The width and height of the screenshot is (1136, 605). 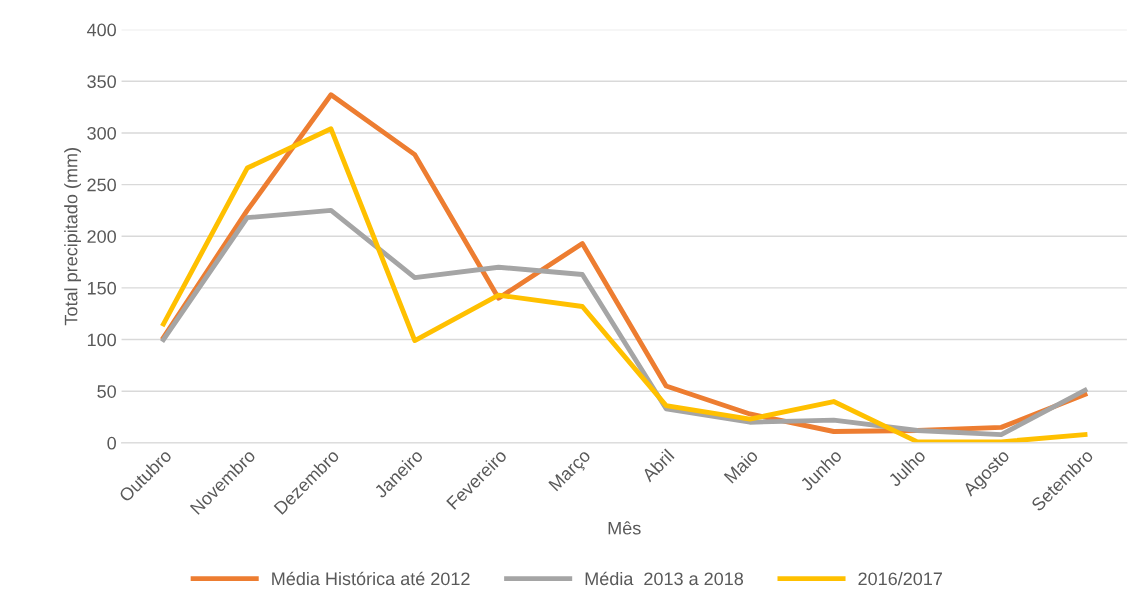 I want to click on y-tick-label: 0, so click(x=111, y=443).